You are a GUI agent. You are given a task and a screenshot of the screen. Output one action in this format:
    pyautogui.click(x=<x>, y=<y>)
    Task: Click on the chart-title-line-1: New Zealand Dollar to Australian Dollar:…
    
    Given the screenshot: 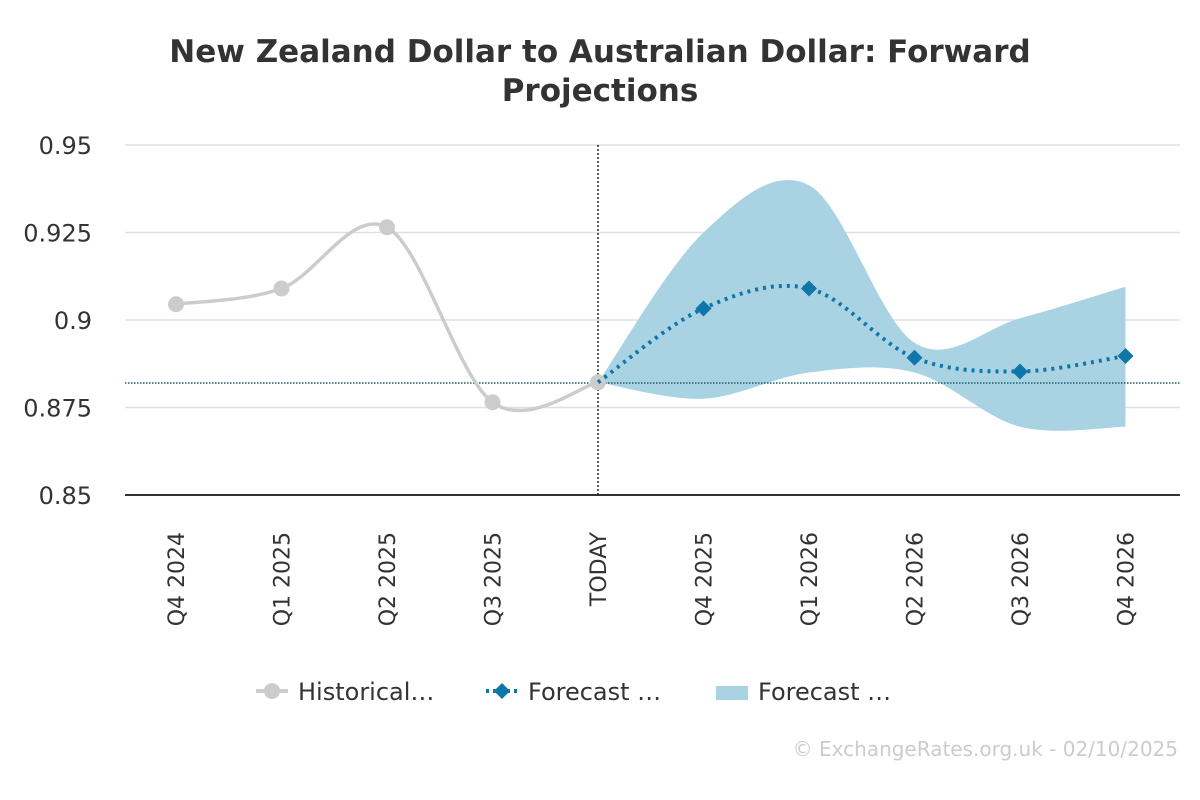 What is the action you would take?
    pyautogui.click(x=599, y=52)
    